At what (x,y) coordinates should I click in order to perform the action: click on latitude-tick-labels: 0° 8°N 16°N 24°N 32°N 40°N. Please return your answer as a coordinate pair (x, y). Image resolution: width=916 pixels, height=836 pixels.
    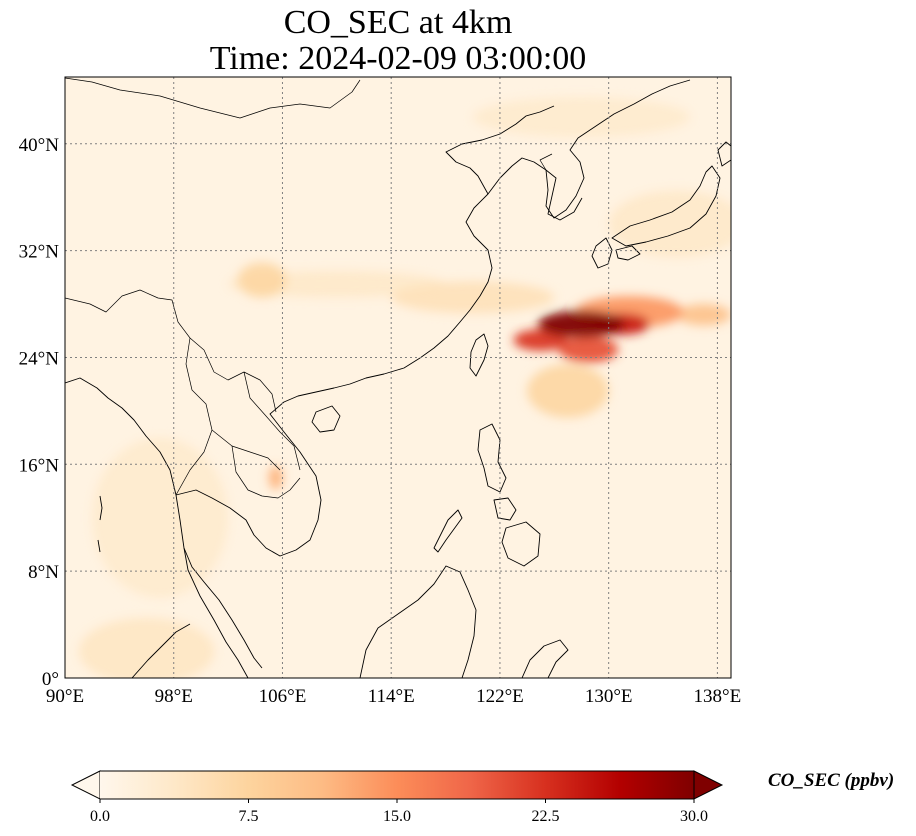
    Looking at the image, I should click on (39, 412).